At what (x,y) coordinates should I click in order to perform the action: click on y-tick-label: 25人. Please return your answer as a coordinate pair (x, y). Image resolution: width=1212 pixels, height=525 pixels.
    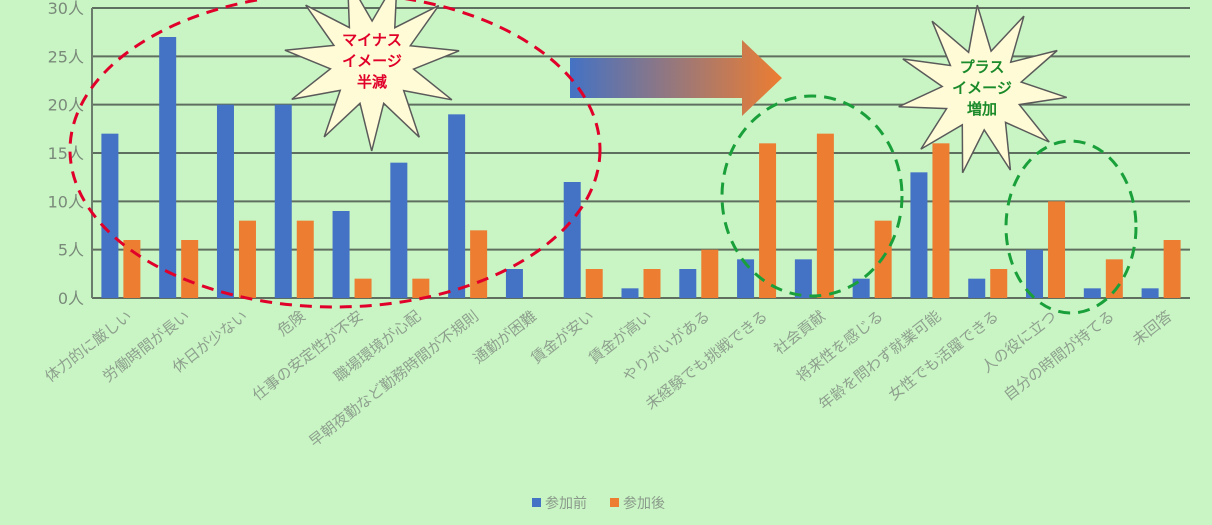
    Looking at the image, I should click on (66, 56).